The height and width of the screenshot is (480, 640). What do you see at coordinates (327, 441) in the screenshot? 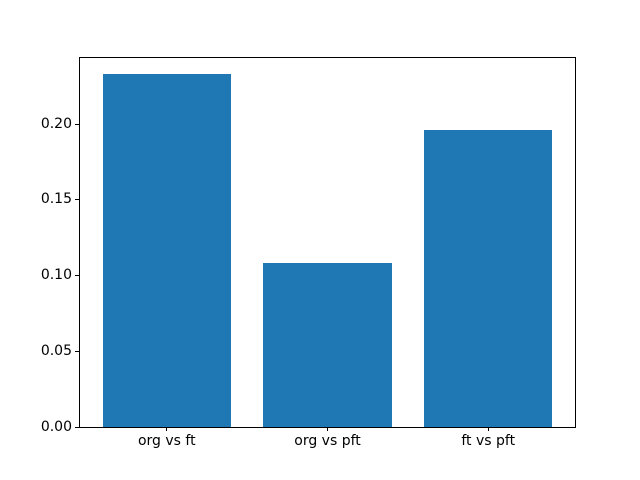
I see `x-tick-label: org vs pft` at bounding box center [327, 441].